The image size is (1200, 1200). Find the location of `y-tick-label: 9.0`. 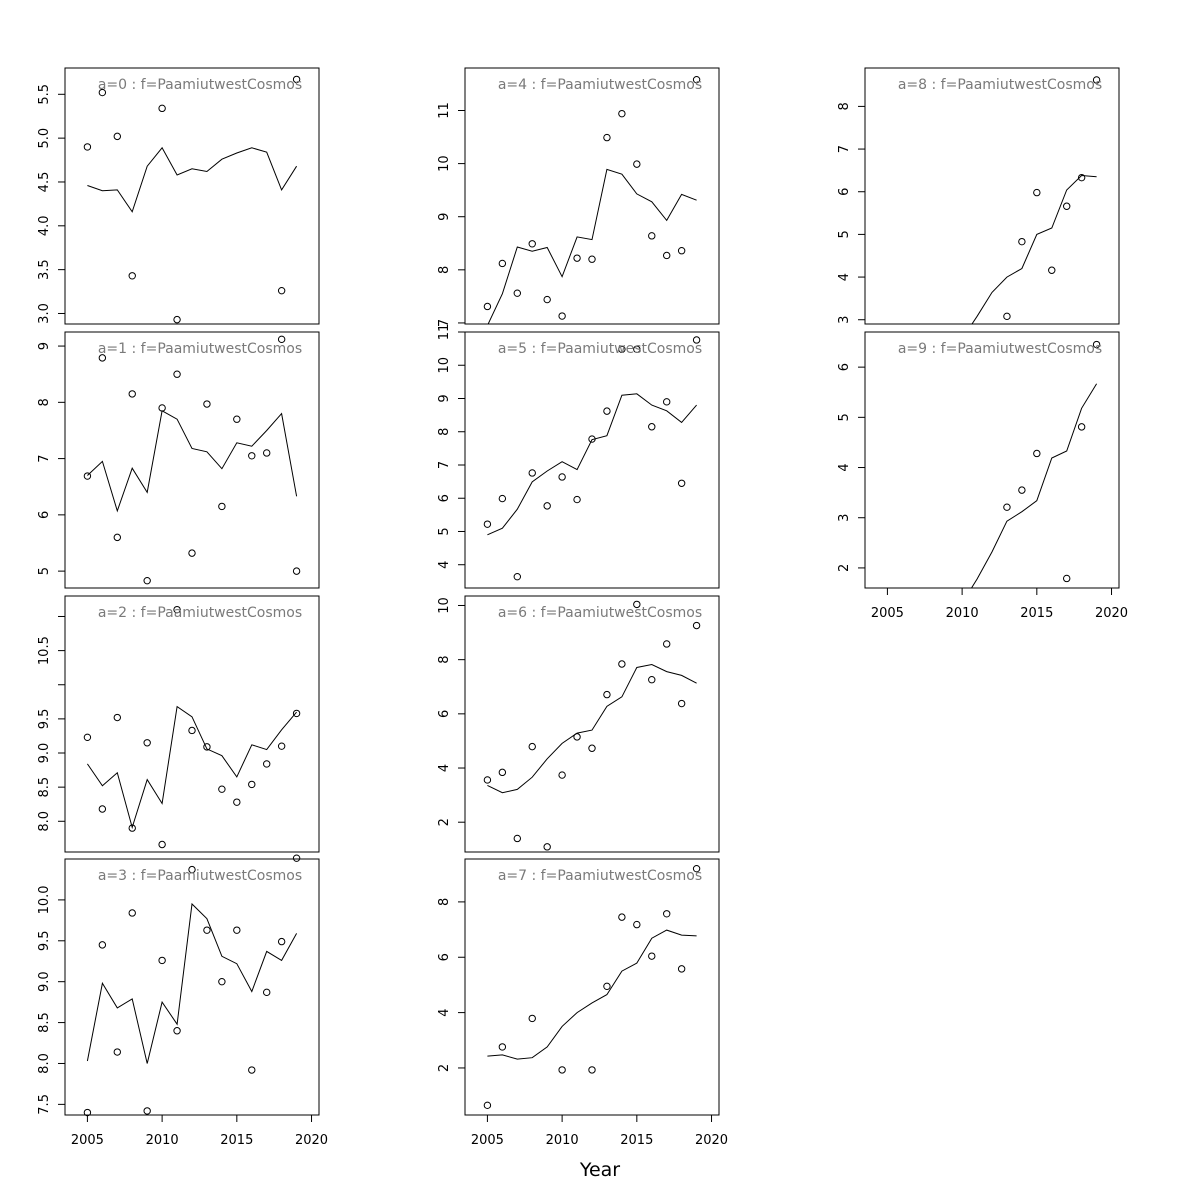

y-tick-label: 9.0 is located at coordinates (44, 981).